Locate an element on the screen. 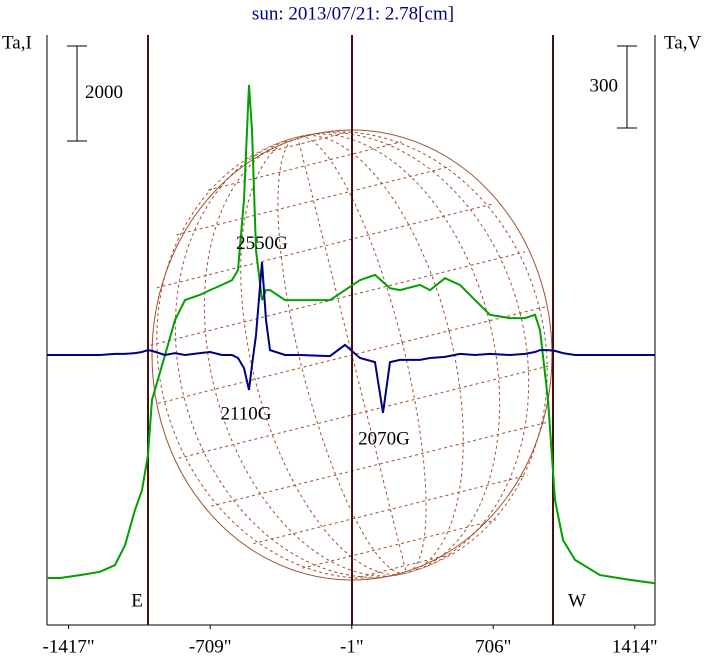 The height and width of the screenshot is (660, 706). chart-title: sun: 2013/07/21: 2.78[cm] is located at coordinates (353, 13).